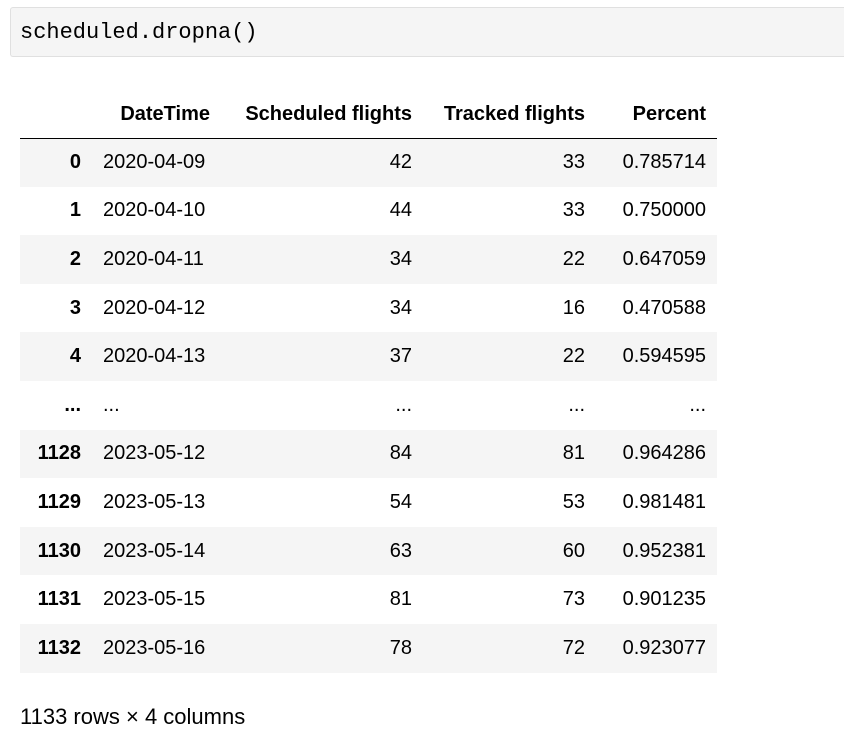  What do you see at coordinates (154, 162) in the screenshot?
I see `datetime-cell: 2020-04-09` at bounding box center [154, 162].